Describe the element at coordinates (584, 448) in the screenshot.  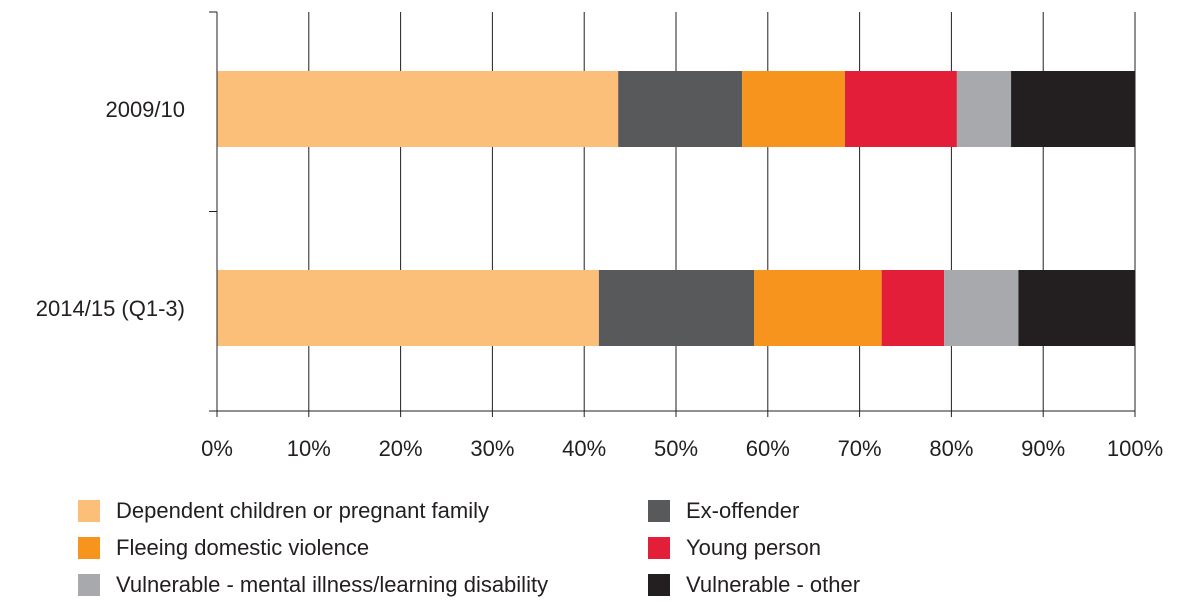
I see `x-tick-label: 40%` at that location.